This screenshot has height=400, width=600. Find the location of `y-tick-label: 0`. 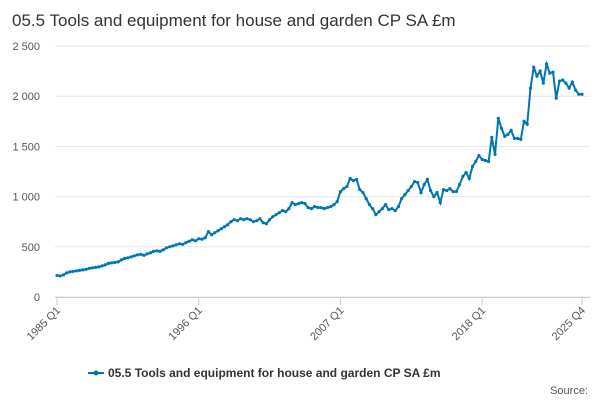

y-tick-label: 0 is located at coordinates (37, 298).